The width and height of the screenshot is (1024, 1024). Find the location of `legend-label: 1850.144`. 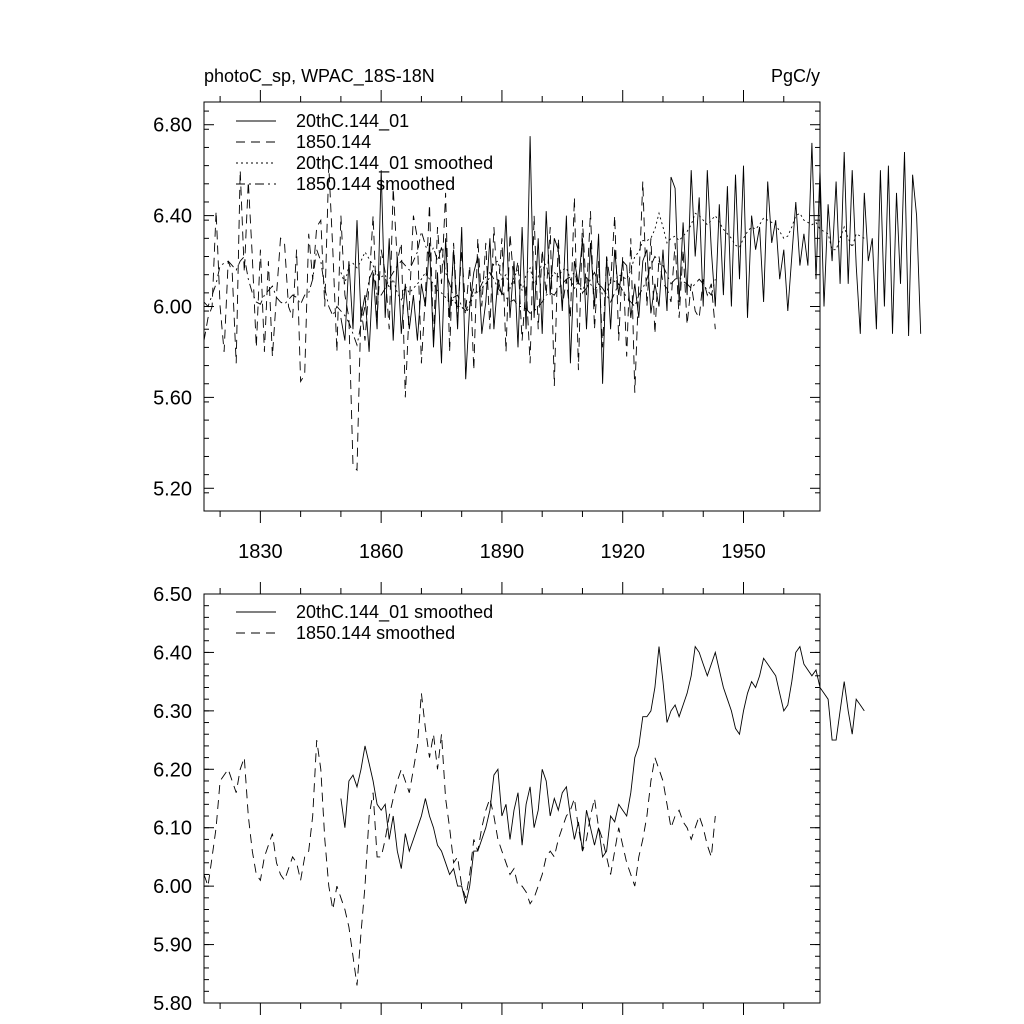

legend-label: 1850.144 is located at coordinates (333, 142).